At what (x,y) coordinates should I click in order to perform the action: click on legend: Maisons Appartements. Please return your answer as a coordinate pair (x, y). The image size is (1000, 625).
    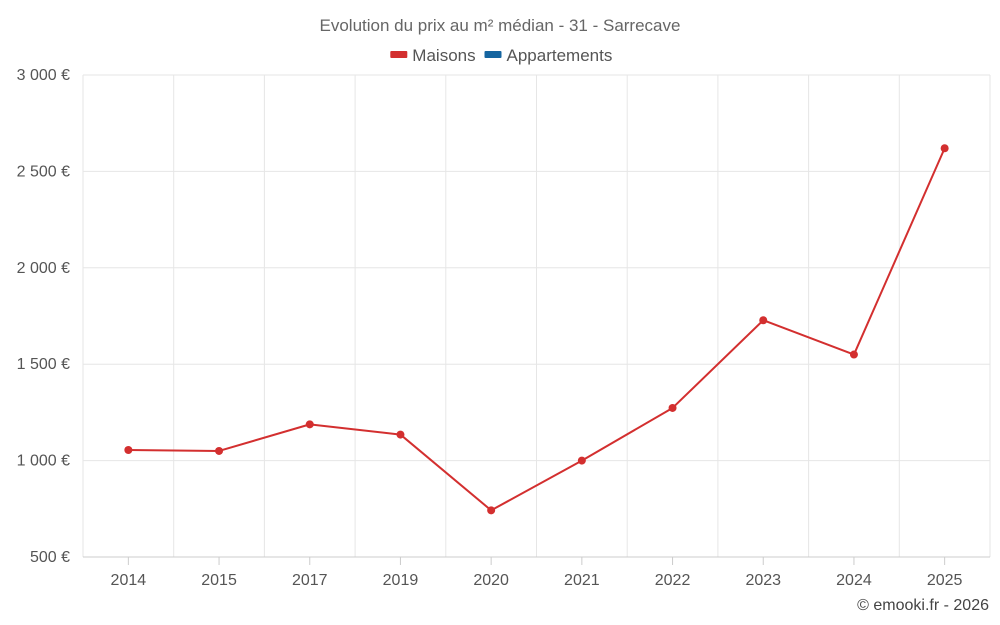
    Looking at the image, I should click on (501, 55).